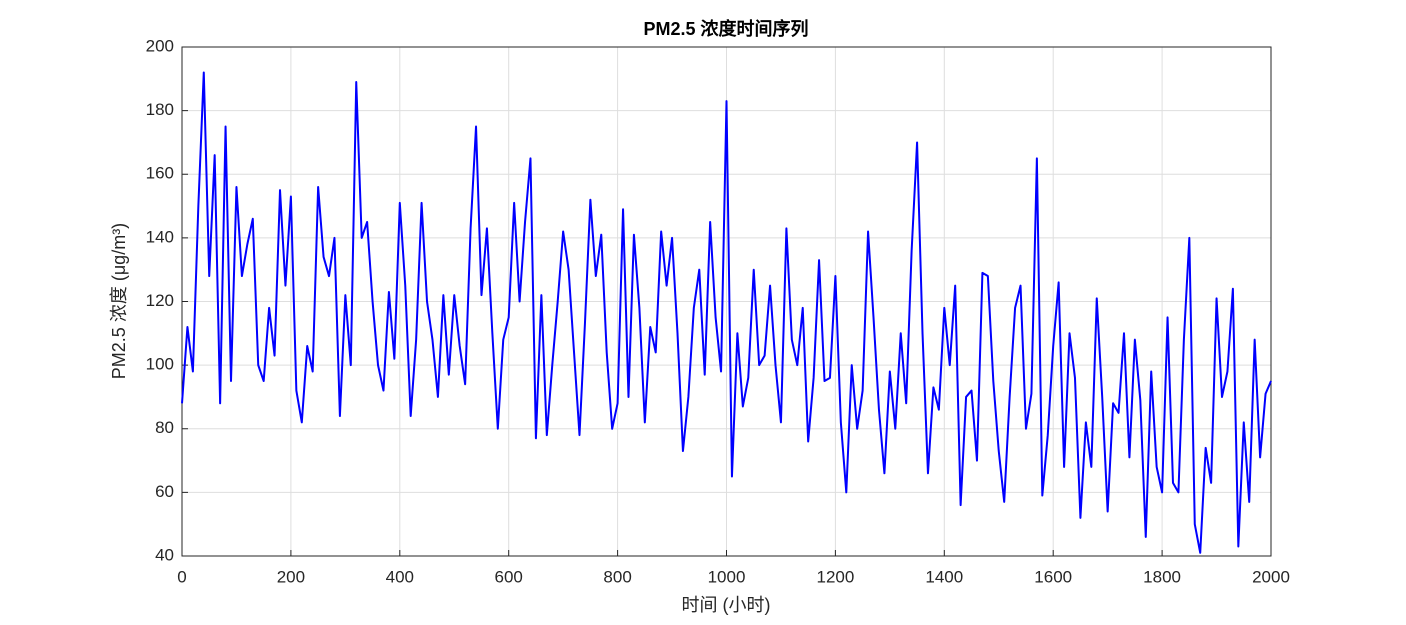 This screenshot has width=1406, height=625. What do you see at coordinates (291, 576) in the screenshot?
I see `x-tick-label: 200` at bounding box center [291, 576].